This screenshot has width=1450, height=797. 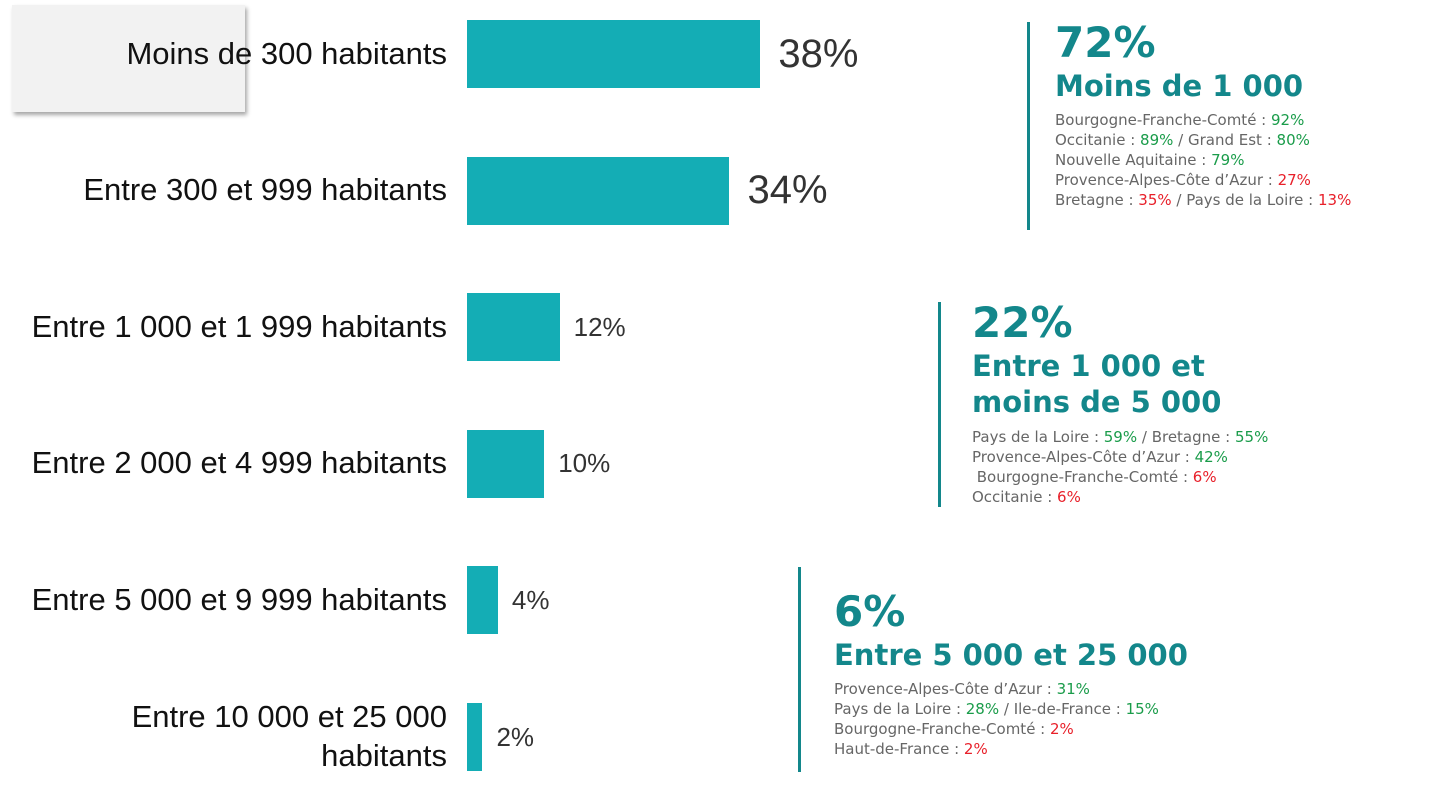 I want to click on detail-line: Provence-Alpes-Côte d’Azur : 31%, so click(x=1044, y=689).